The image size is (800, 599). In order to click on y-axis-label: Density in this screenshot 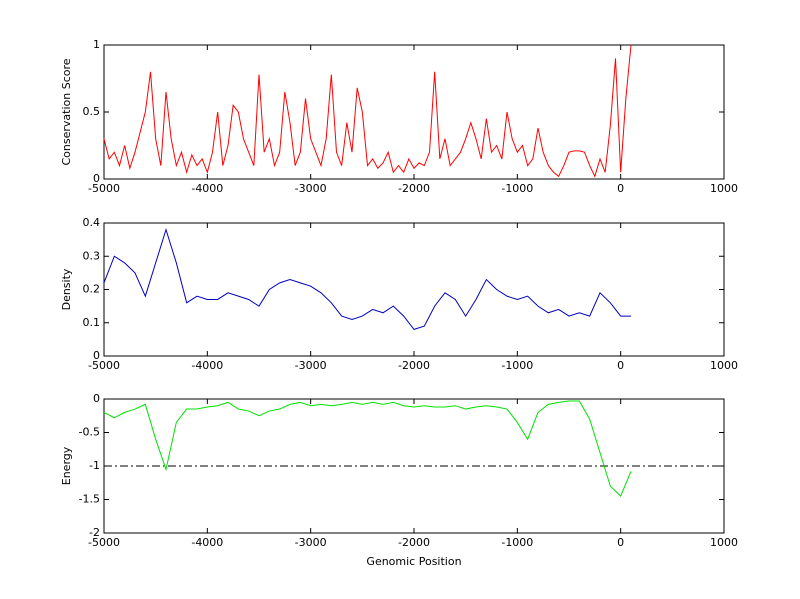, I will do `click(66, 289)`.